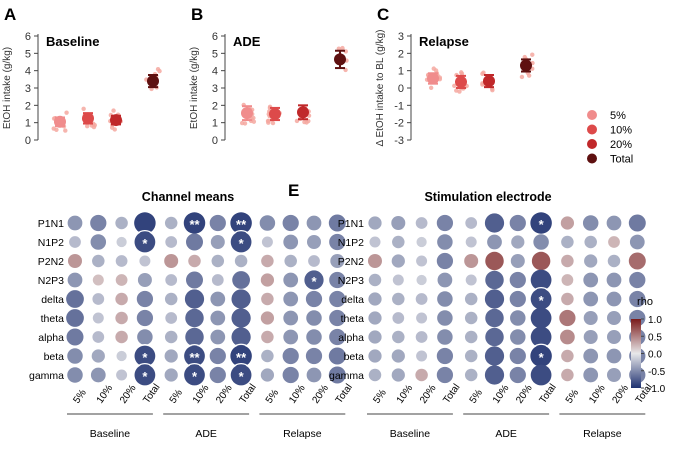  Describe the element at coordinates (621, 160) in the screenshot. I see `legend-label: Total` at that location.